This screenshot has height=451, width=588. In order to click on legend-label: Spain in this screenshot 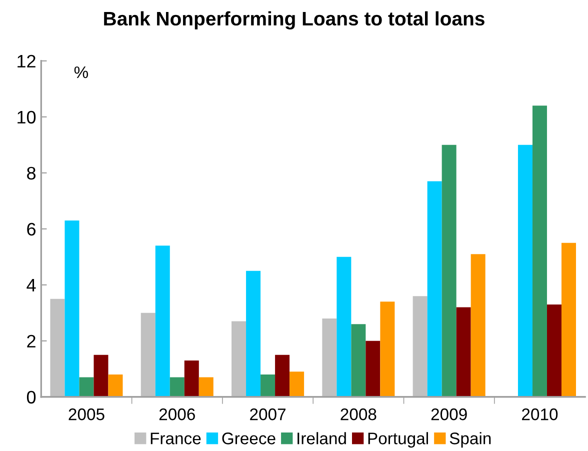, I will do `click(470, 440)`.